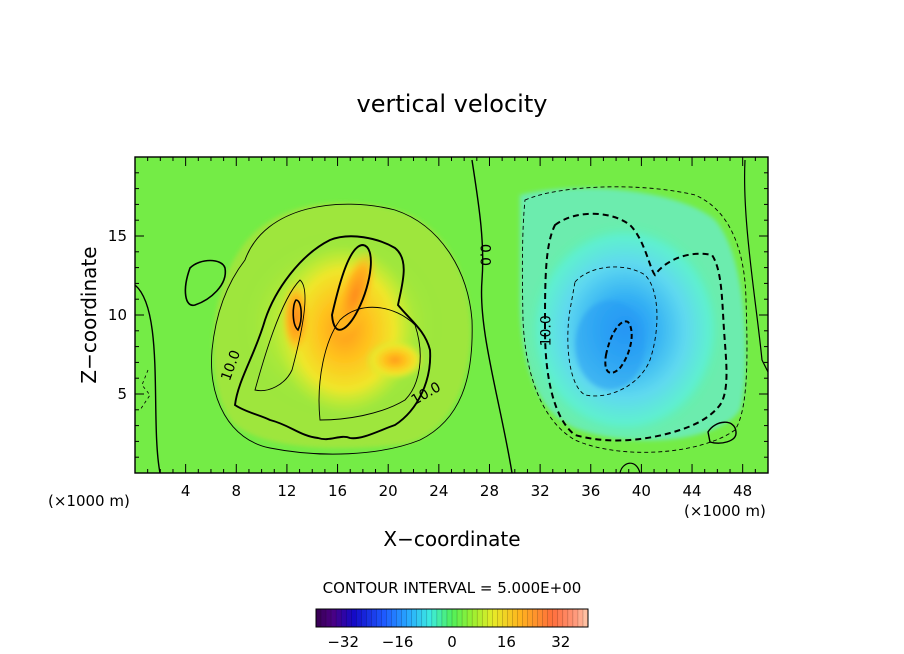  Describe the element at coordinates (560, 642) in the screenshot. I see `colorbar-tick-label: 32` at that location.